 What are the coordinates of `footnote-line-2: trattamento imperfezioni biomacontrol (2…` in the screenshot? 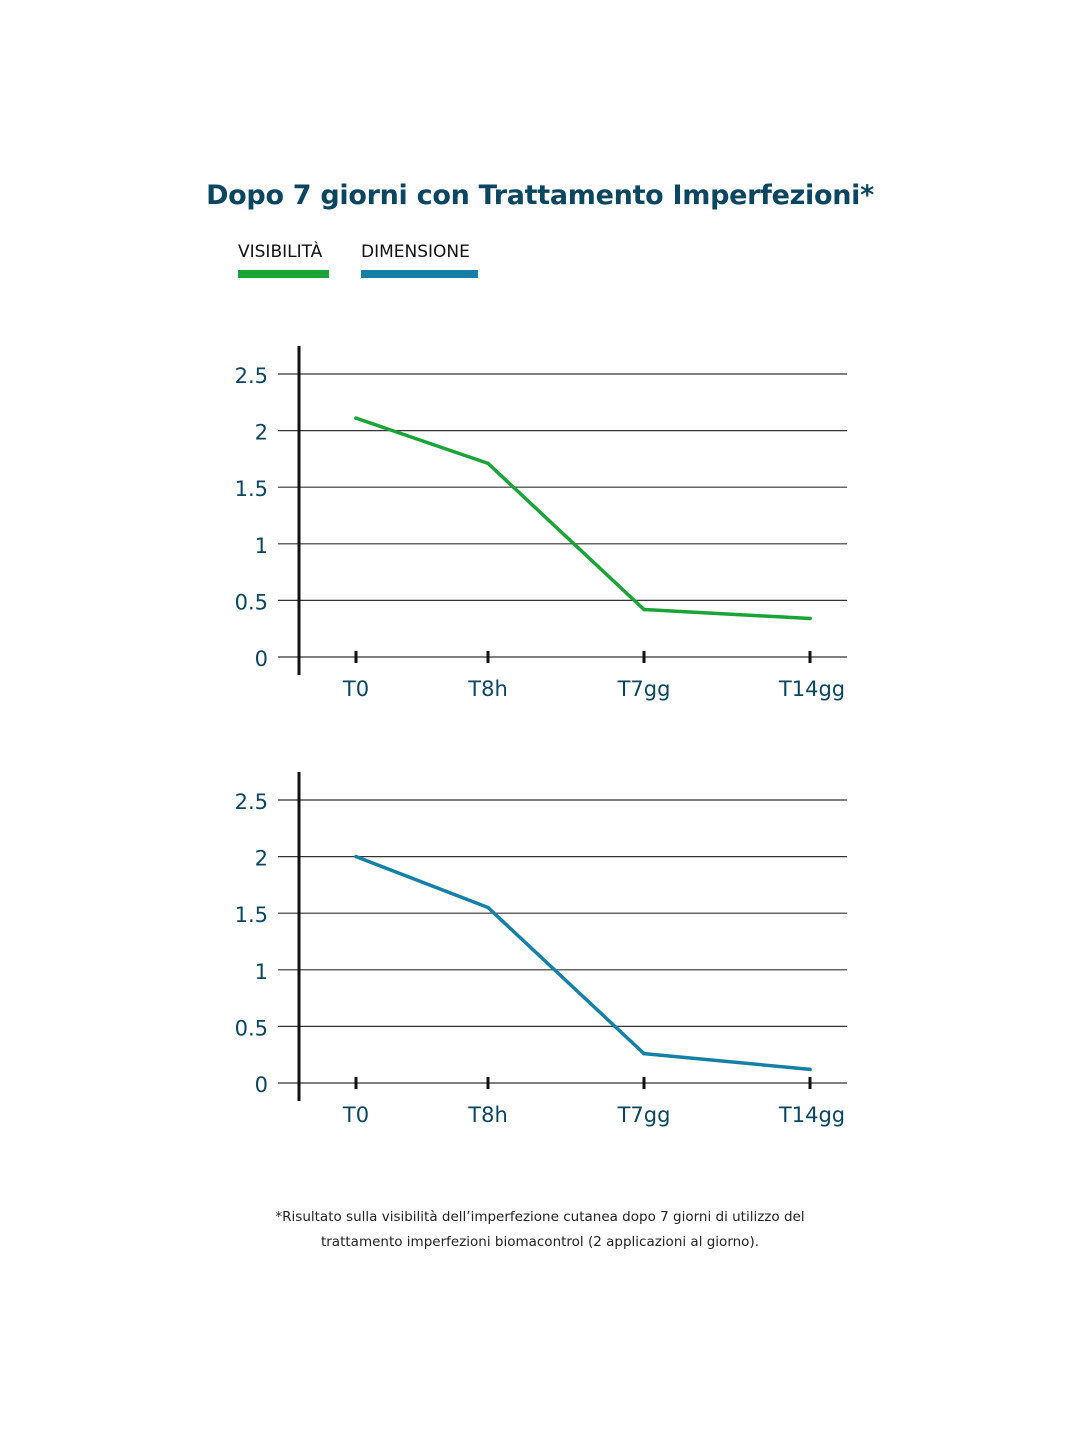 It's located at (540, 1242).